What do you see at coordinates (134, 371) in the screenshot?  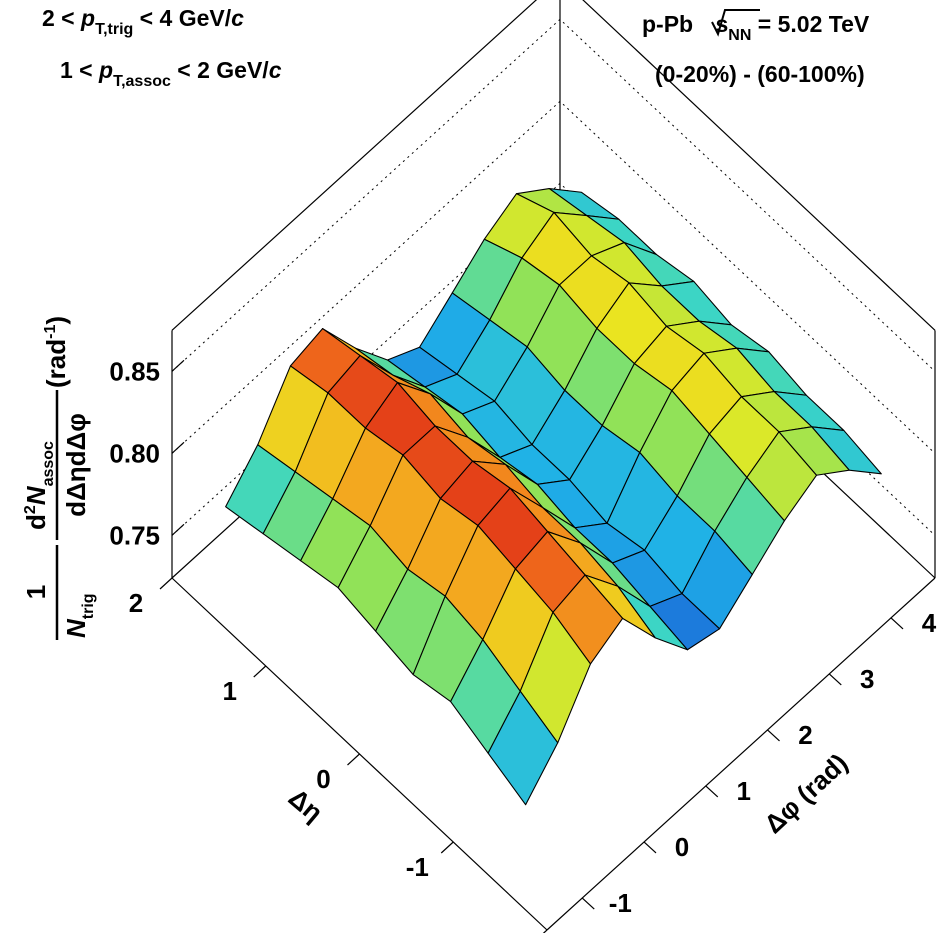 I see `z-tick-label: 0.85` at bounding box center [134, 371].